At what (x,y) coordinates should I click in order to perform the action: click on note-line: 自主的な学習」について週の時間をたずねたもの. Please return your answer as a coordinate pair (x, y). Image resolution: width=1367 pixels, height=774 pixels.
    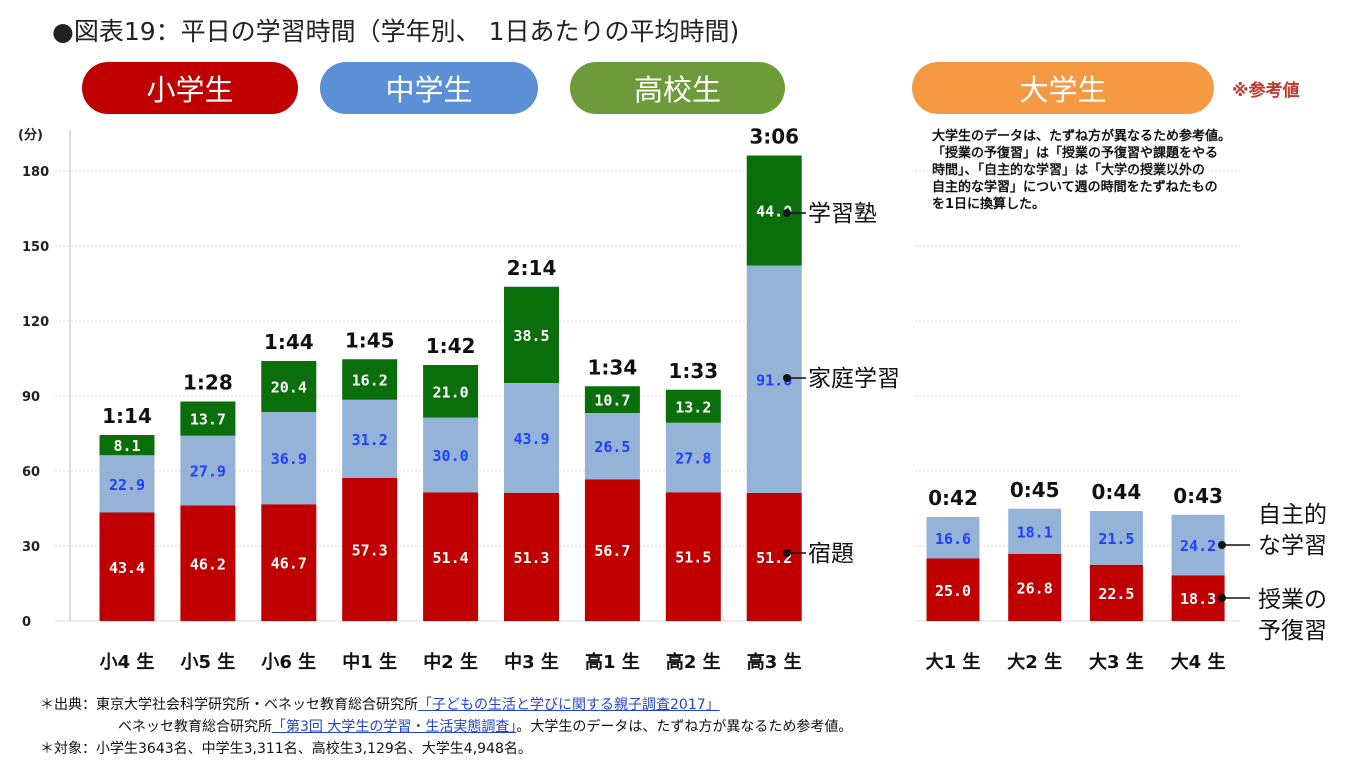
    Looking at the image, I should click on (1075, 187).